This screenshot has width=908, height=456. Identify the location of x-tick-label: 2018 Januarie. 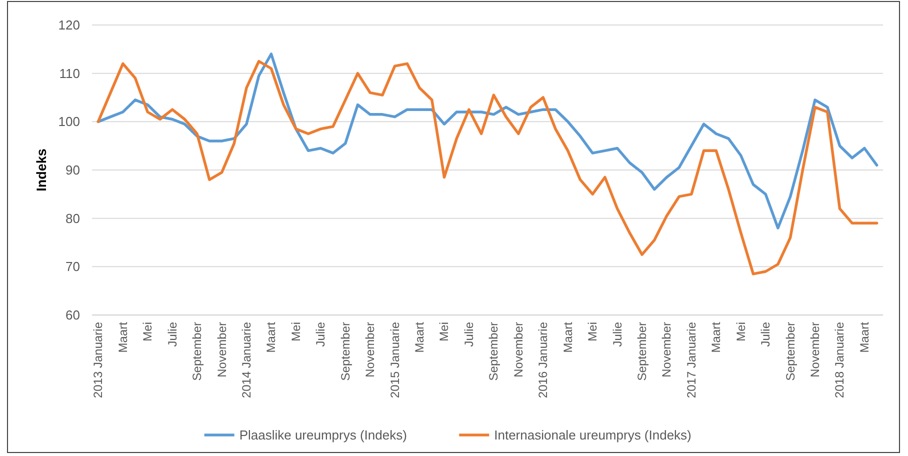
(839, 360).